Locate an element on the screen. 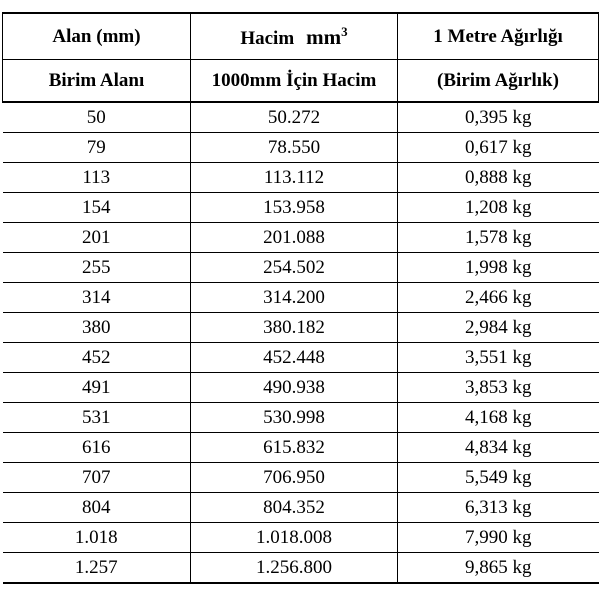  cell-text: 616 is located at coordinates (96, 447).